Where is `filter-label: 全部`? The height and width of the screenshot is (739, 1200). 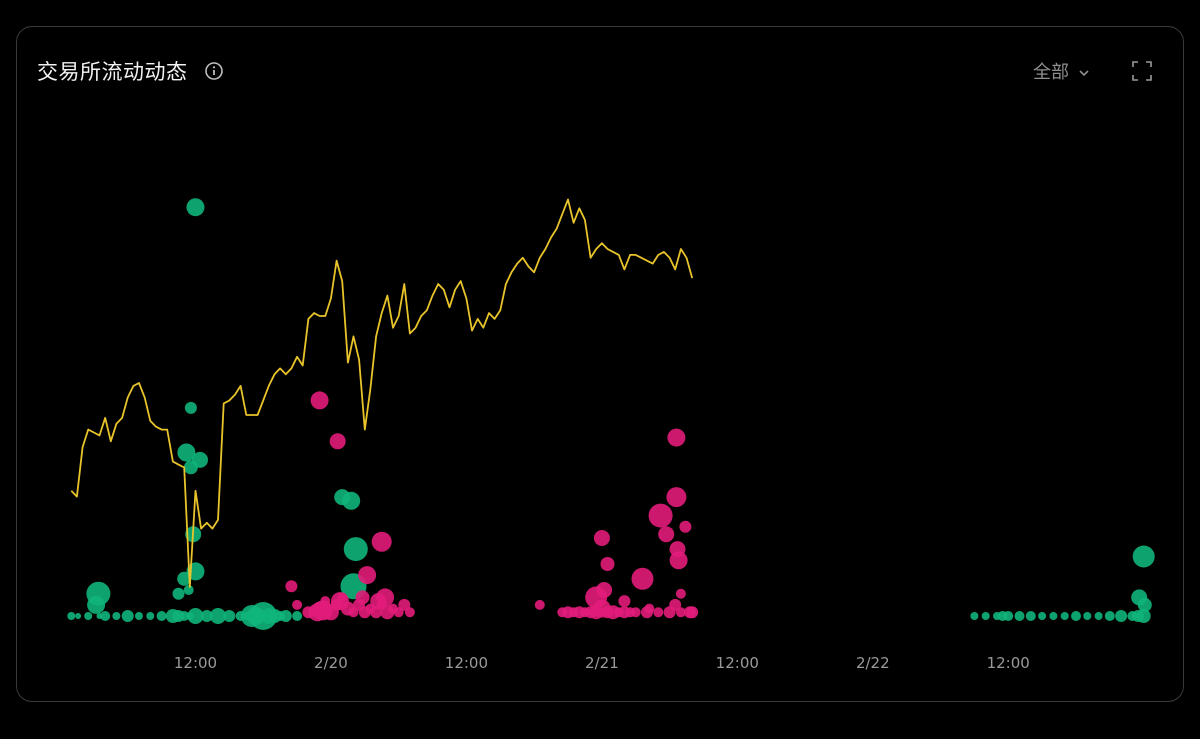 filter-label: 全部 is located at coordinates (1051, 72).